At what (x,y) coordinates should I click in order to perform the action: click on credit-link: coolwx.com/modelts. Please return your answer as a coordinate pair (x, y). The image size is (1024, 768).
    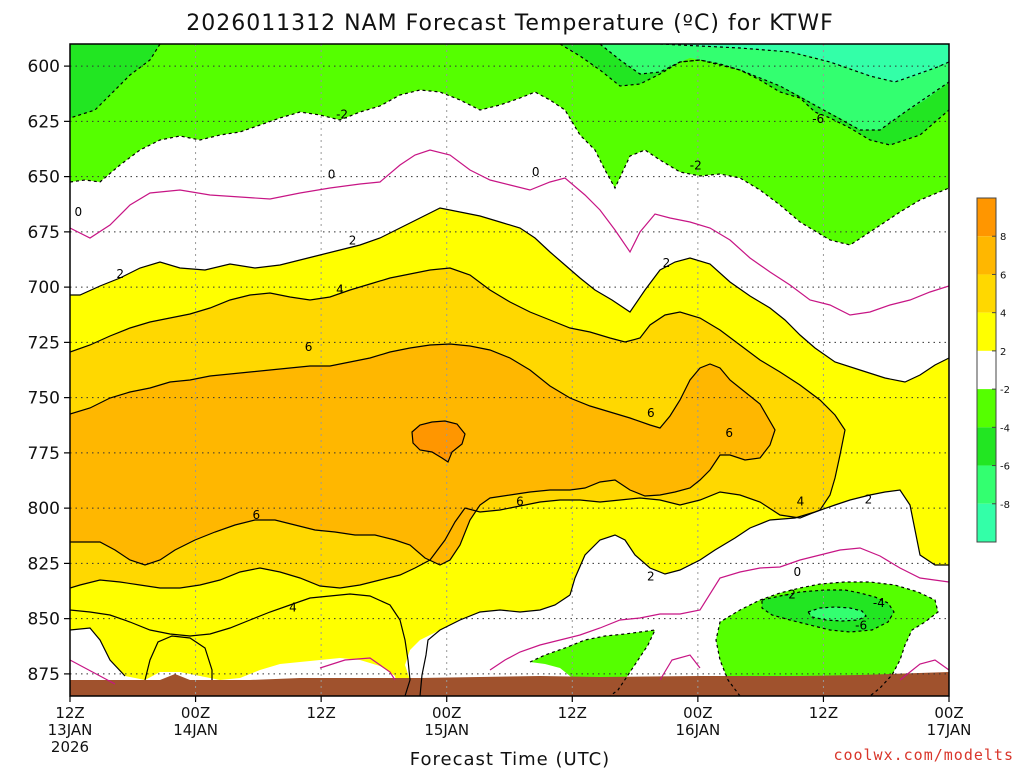
    Looking at the image, I should click on (923, 755).